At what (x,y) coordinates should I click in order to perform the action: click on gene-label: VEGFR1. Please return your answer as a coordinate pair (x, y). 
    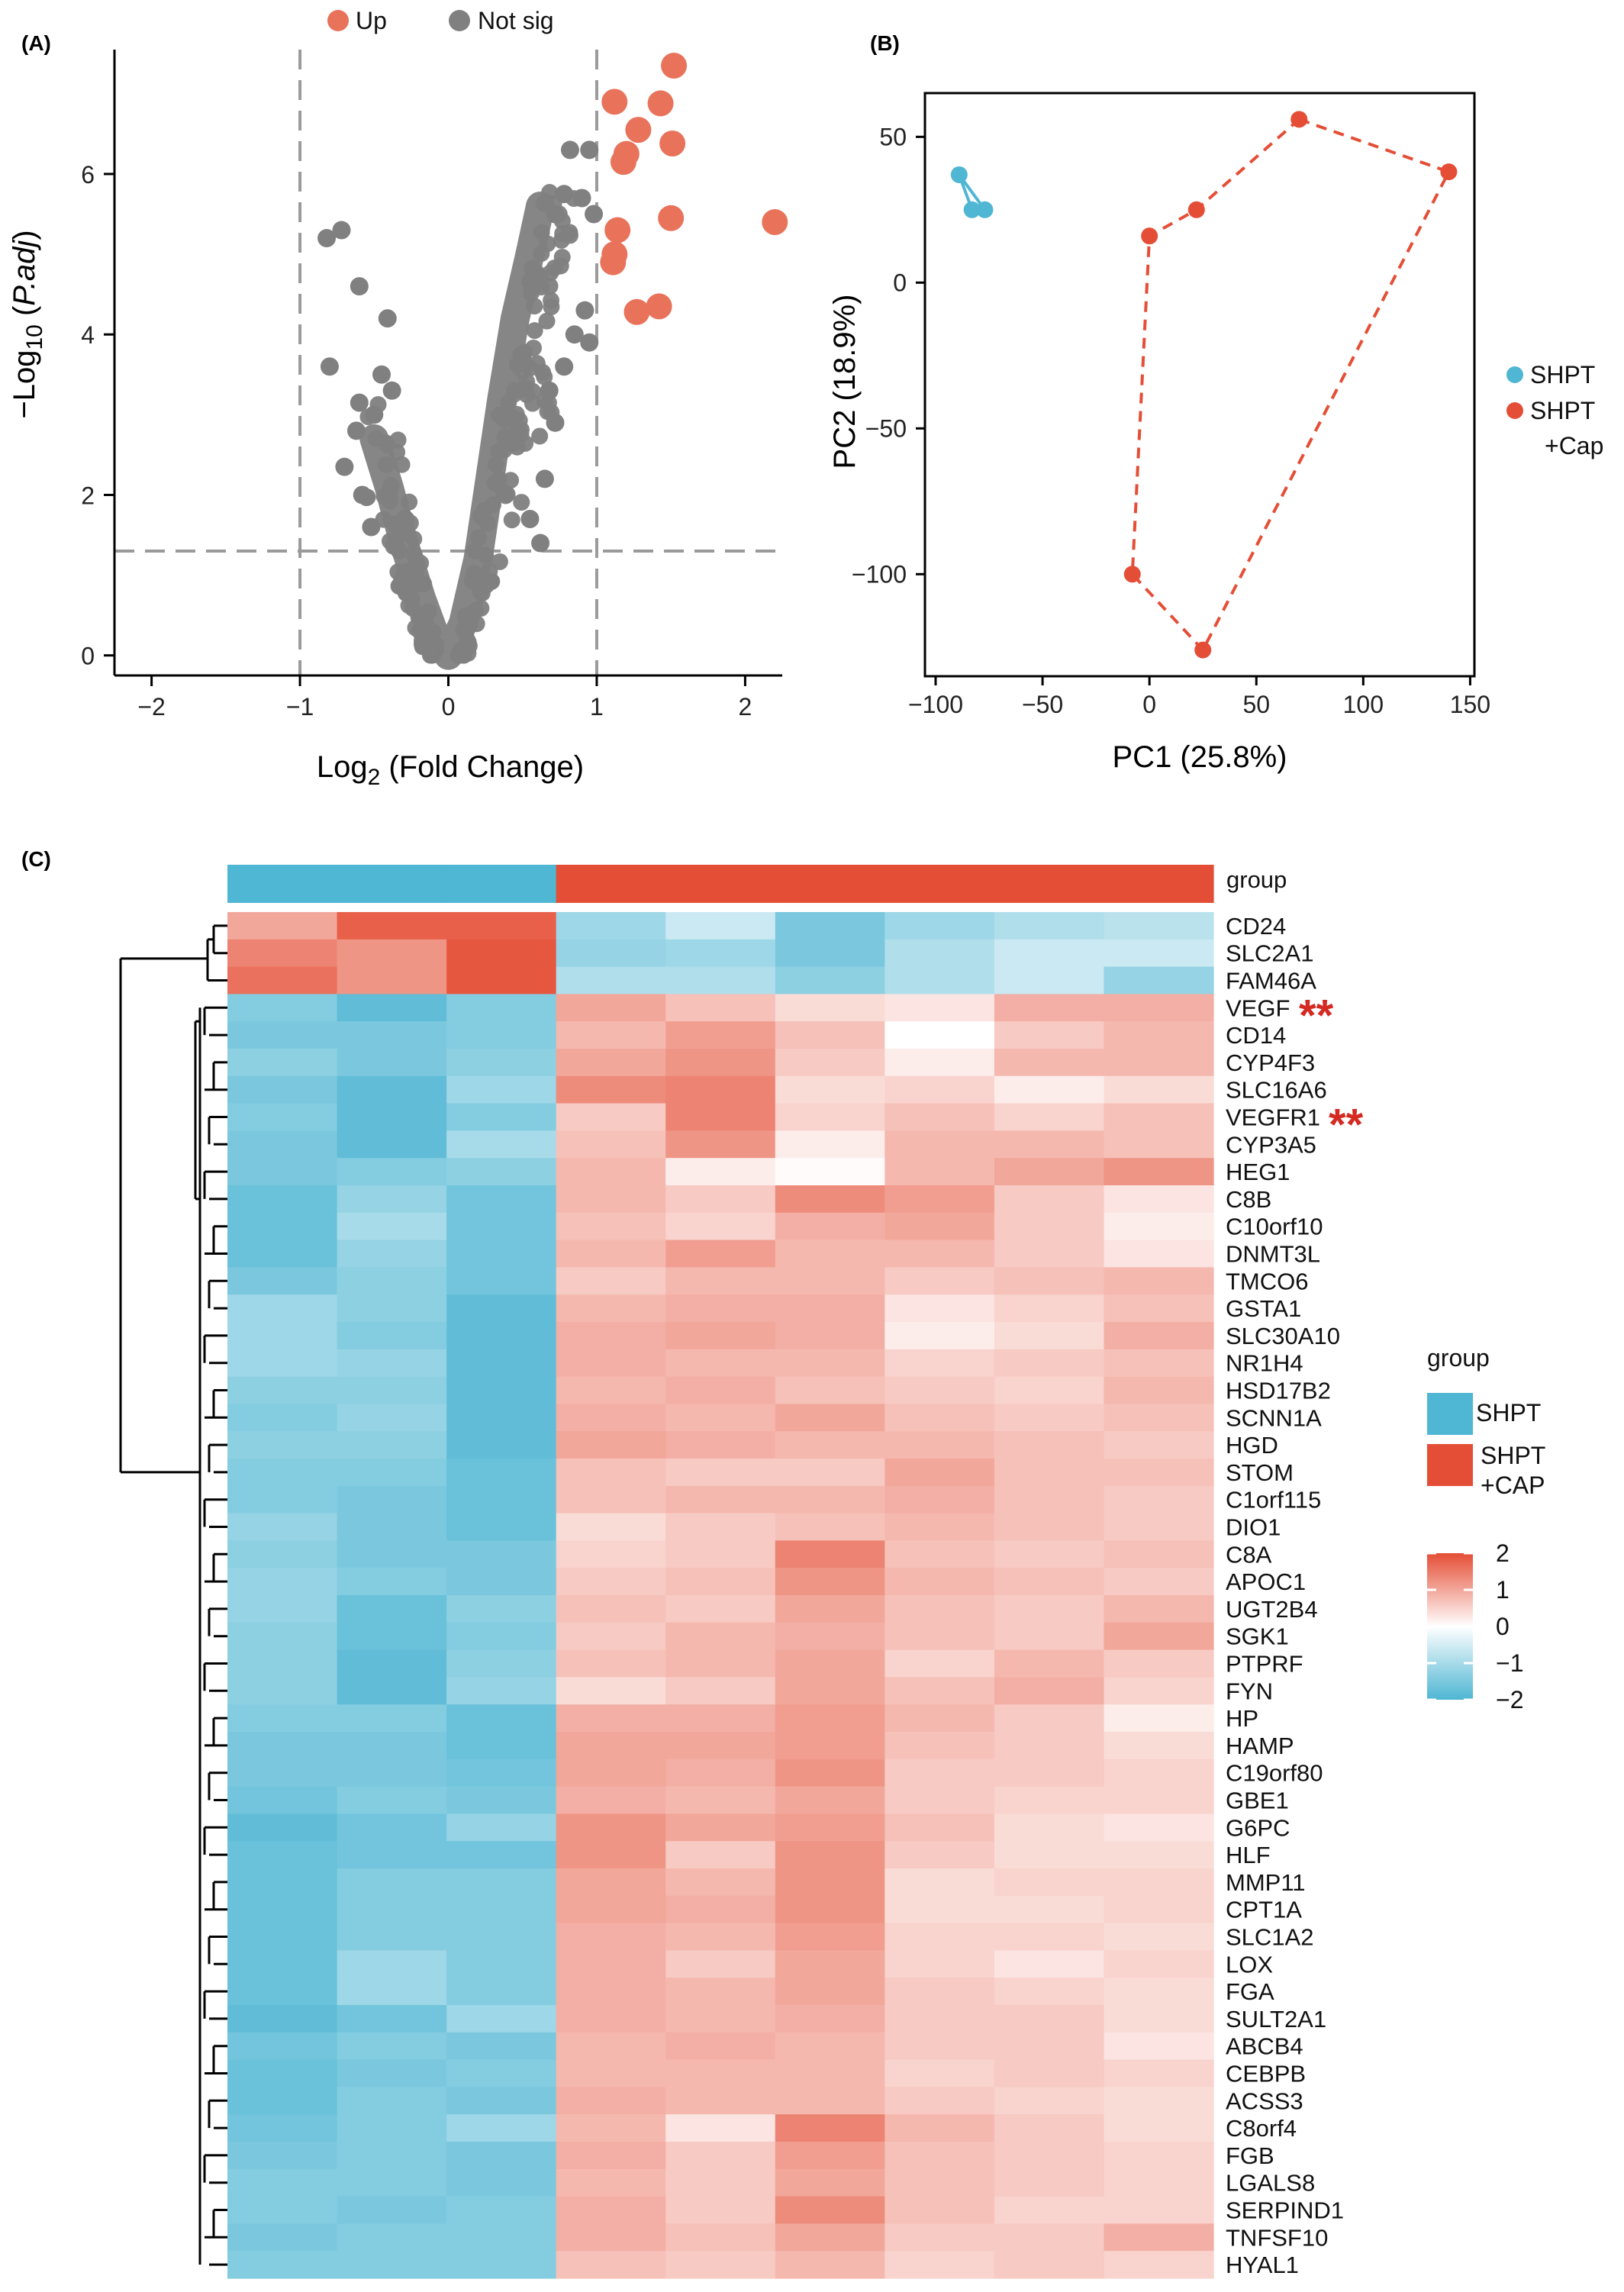
    Looking at the image, I should click on (1273, 1117).